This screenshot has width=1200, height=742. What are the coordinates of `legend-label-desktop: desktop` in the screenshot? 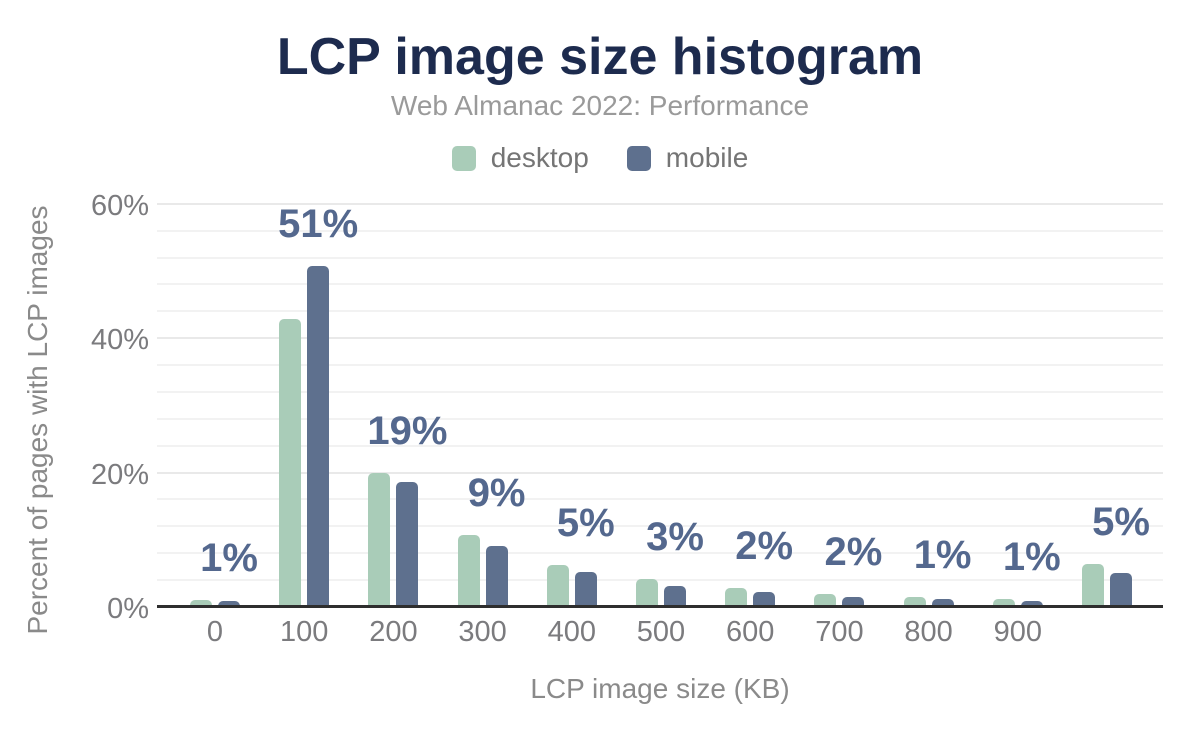 It's located at (539, 157).